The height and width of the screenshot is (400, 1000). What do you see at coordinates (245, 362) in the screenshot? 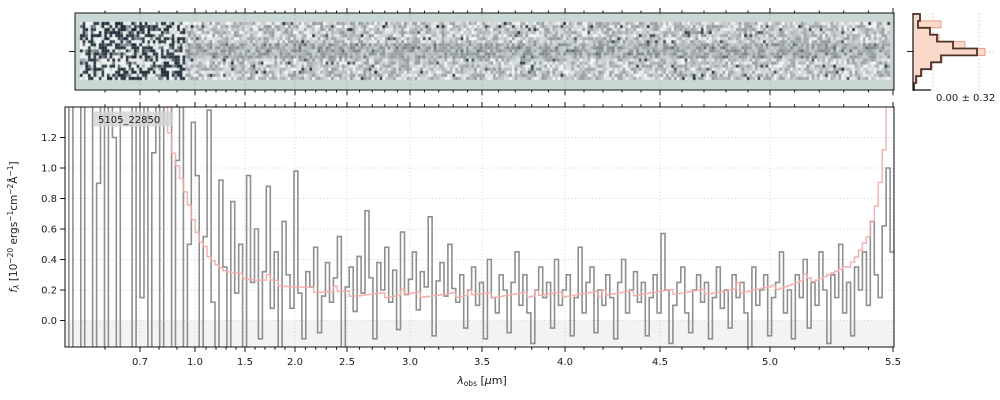
I see `svg-text: 1.5` at bounding box center [245, 362].